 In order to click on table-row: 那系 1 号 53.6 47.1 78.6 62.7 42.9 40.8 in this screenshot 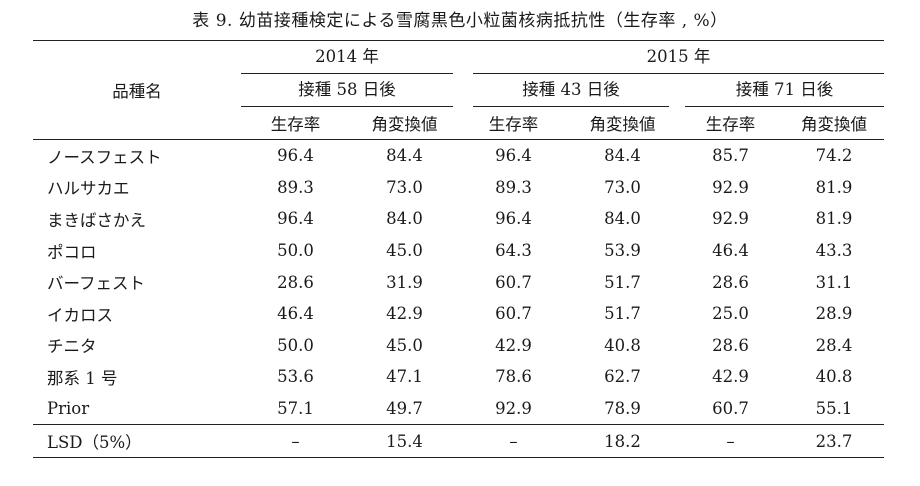, I will do `click(458, 377)`.